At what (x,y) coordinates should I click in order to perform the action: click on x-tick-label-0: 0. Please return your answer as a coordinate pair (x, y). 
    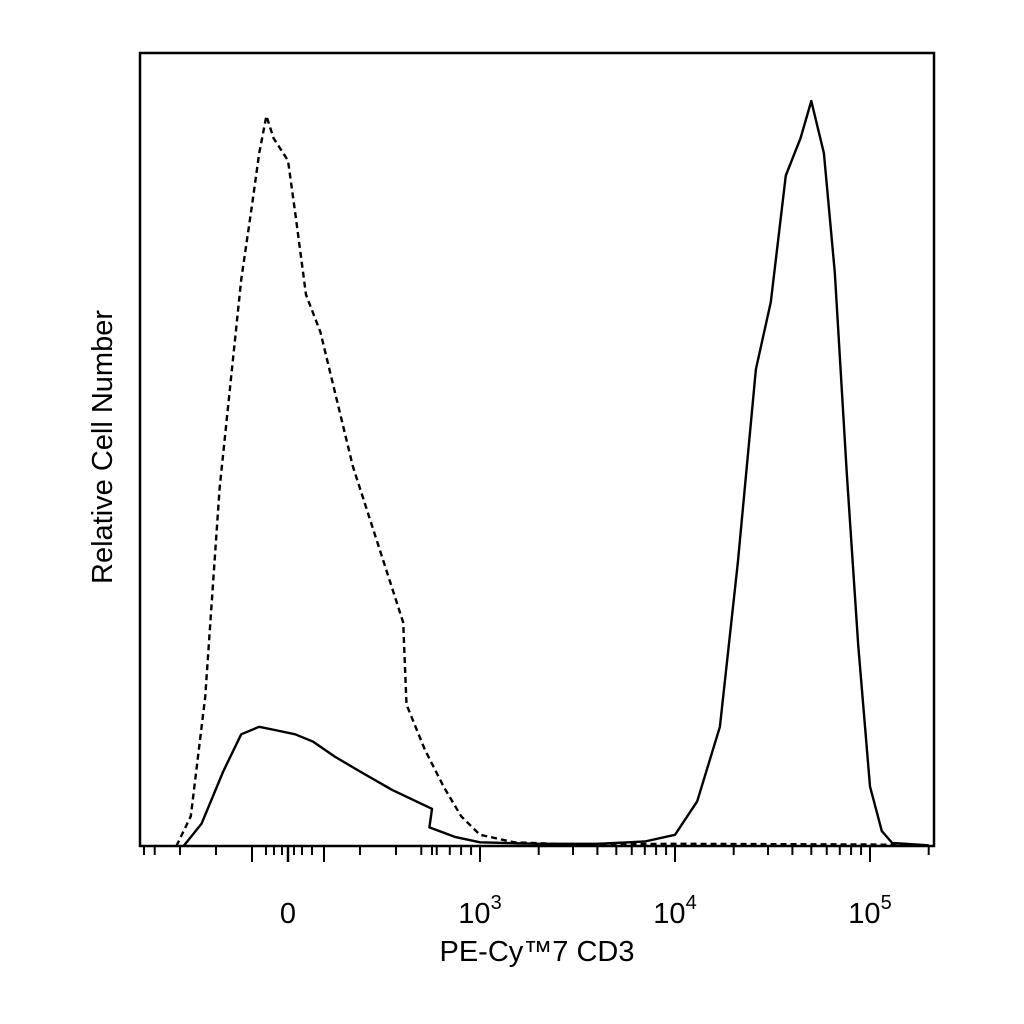
    Looking at the image, I should click on (288, 914).